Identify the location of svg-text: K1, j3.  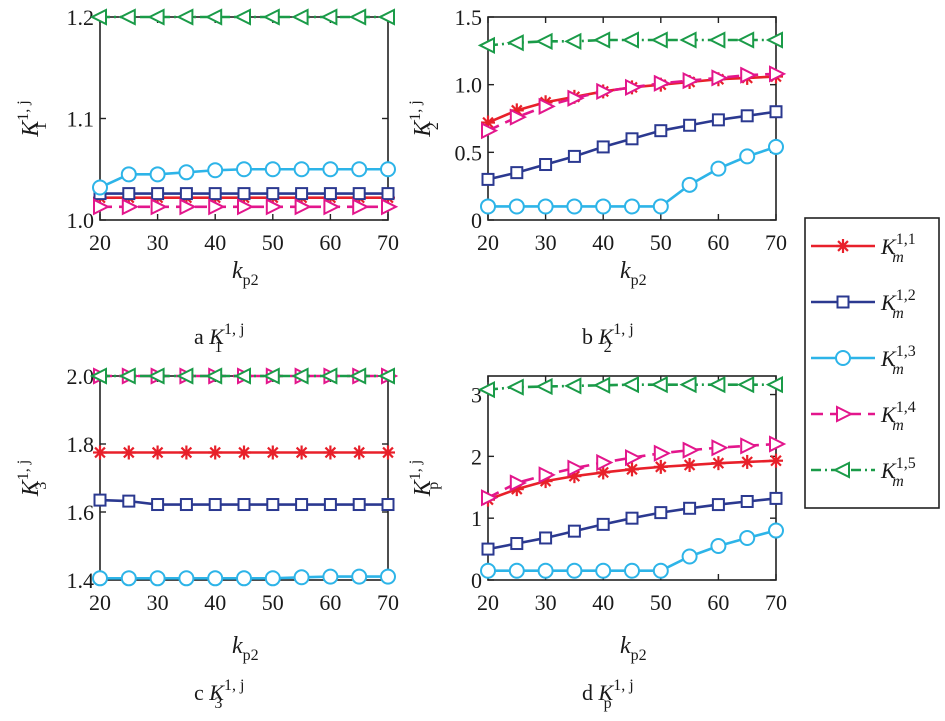
(32, 478).